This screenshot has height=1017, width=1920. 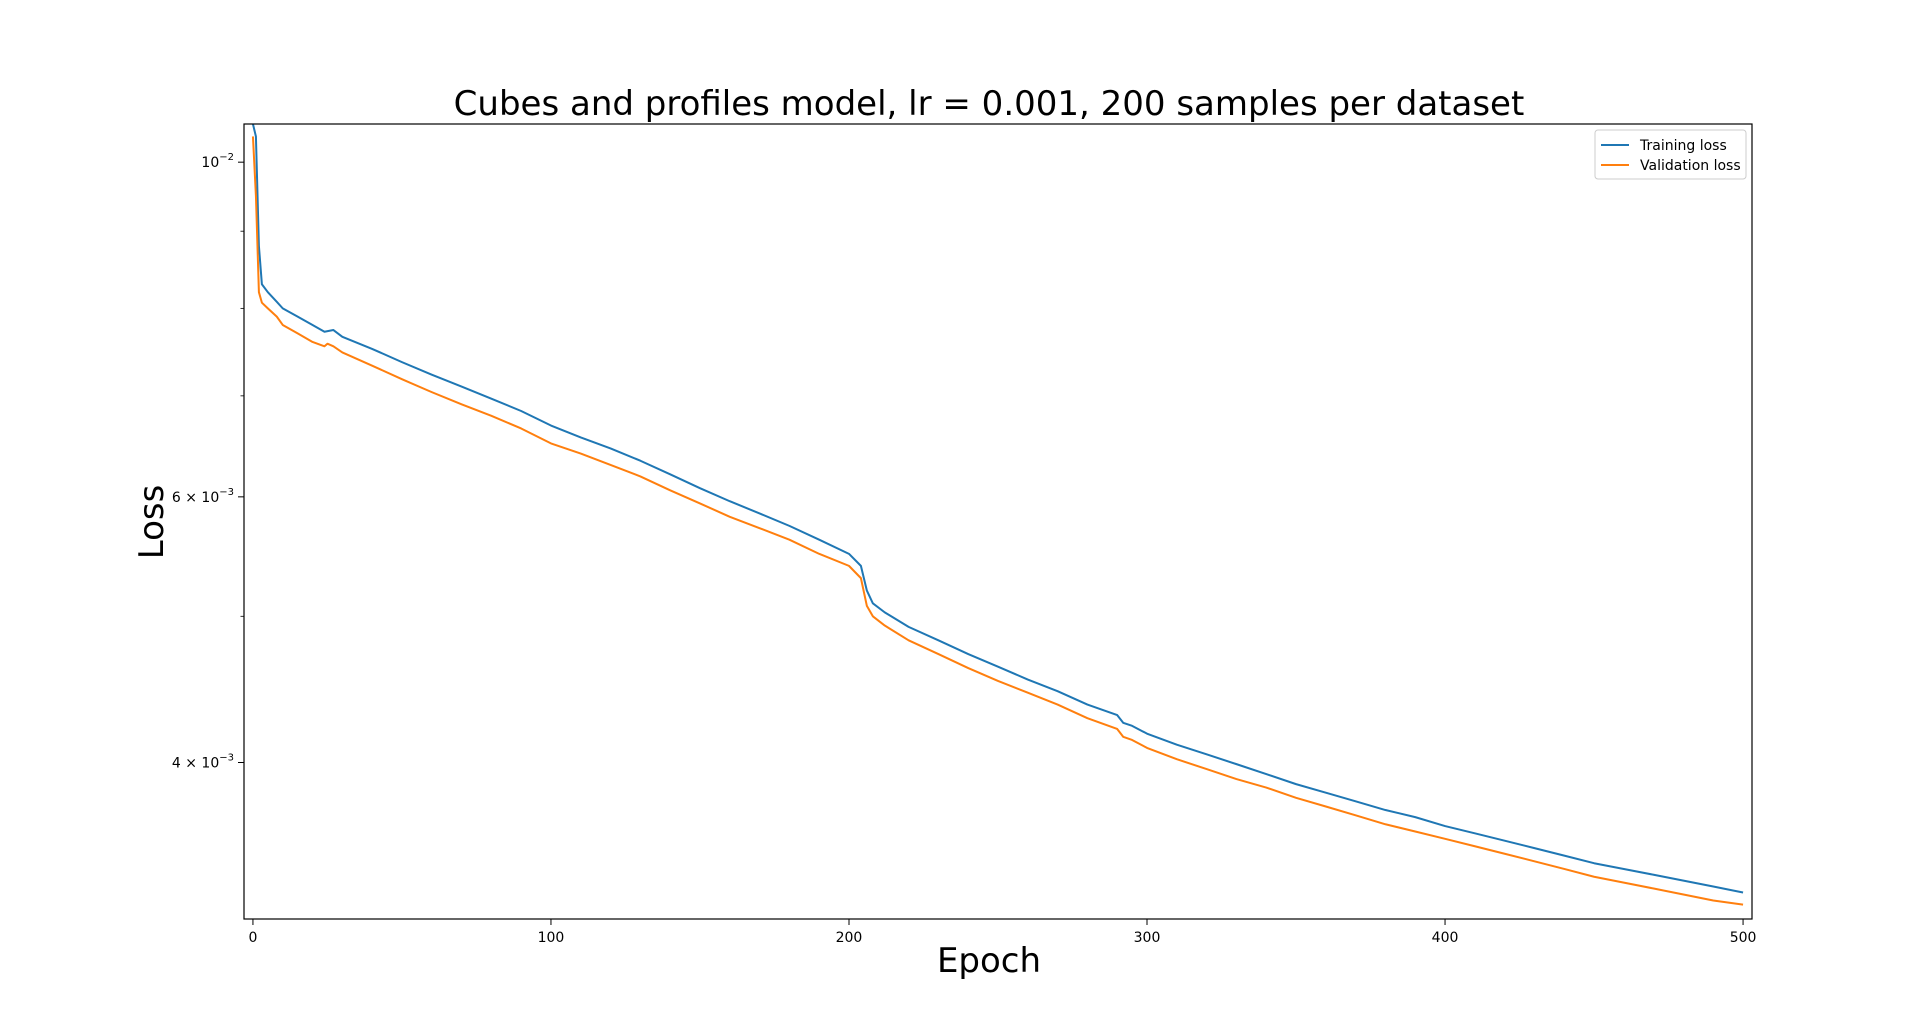 What do you see at coordinates (203, 496) in the screenshot?
I see `y-tick-label: 6 × 10⁻³` at bounding box center [203, 496].